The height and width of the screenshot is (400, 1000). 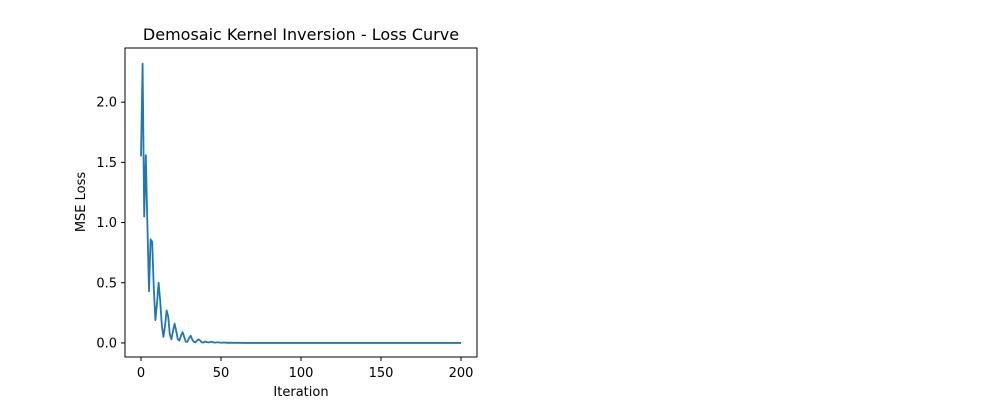 I want to click on x-tick-label: 100, so click(x=301, y=373).